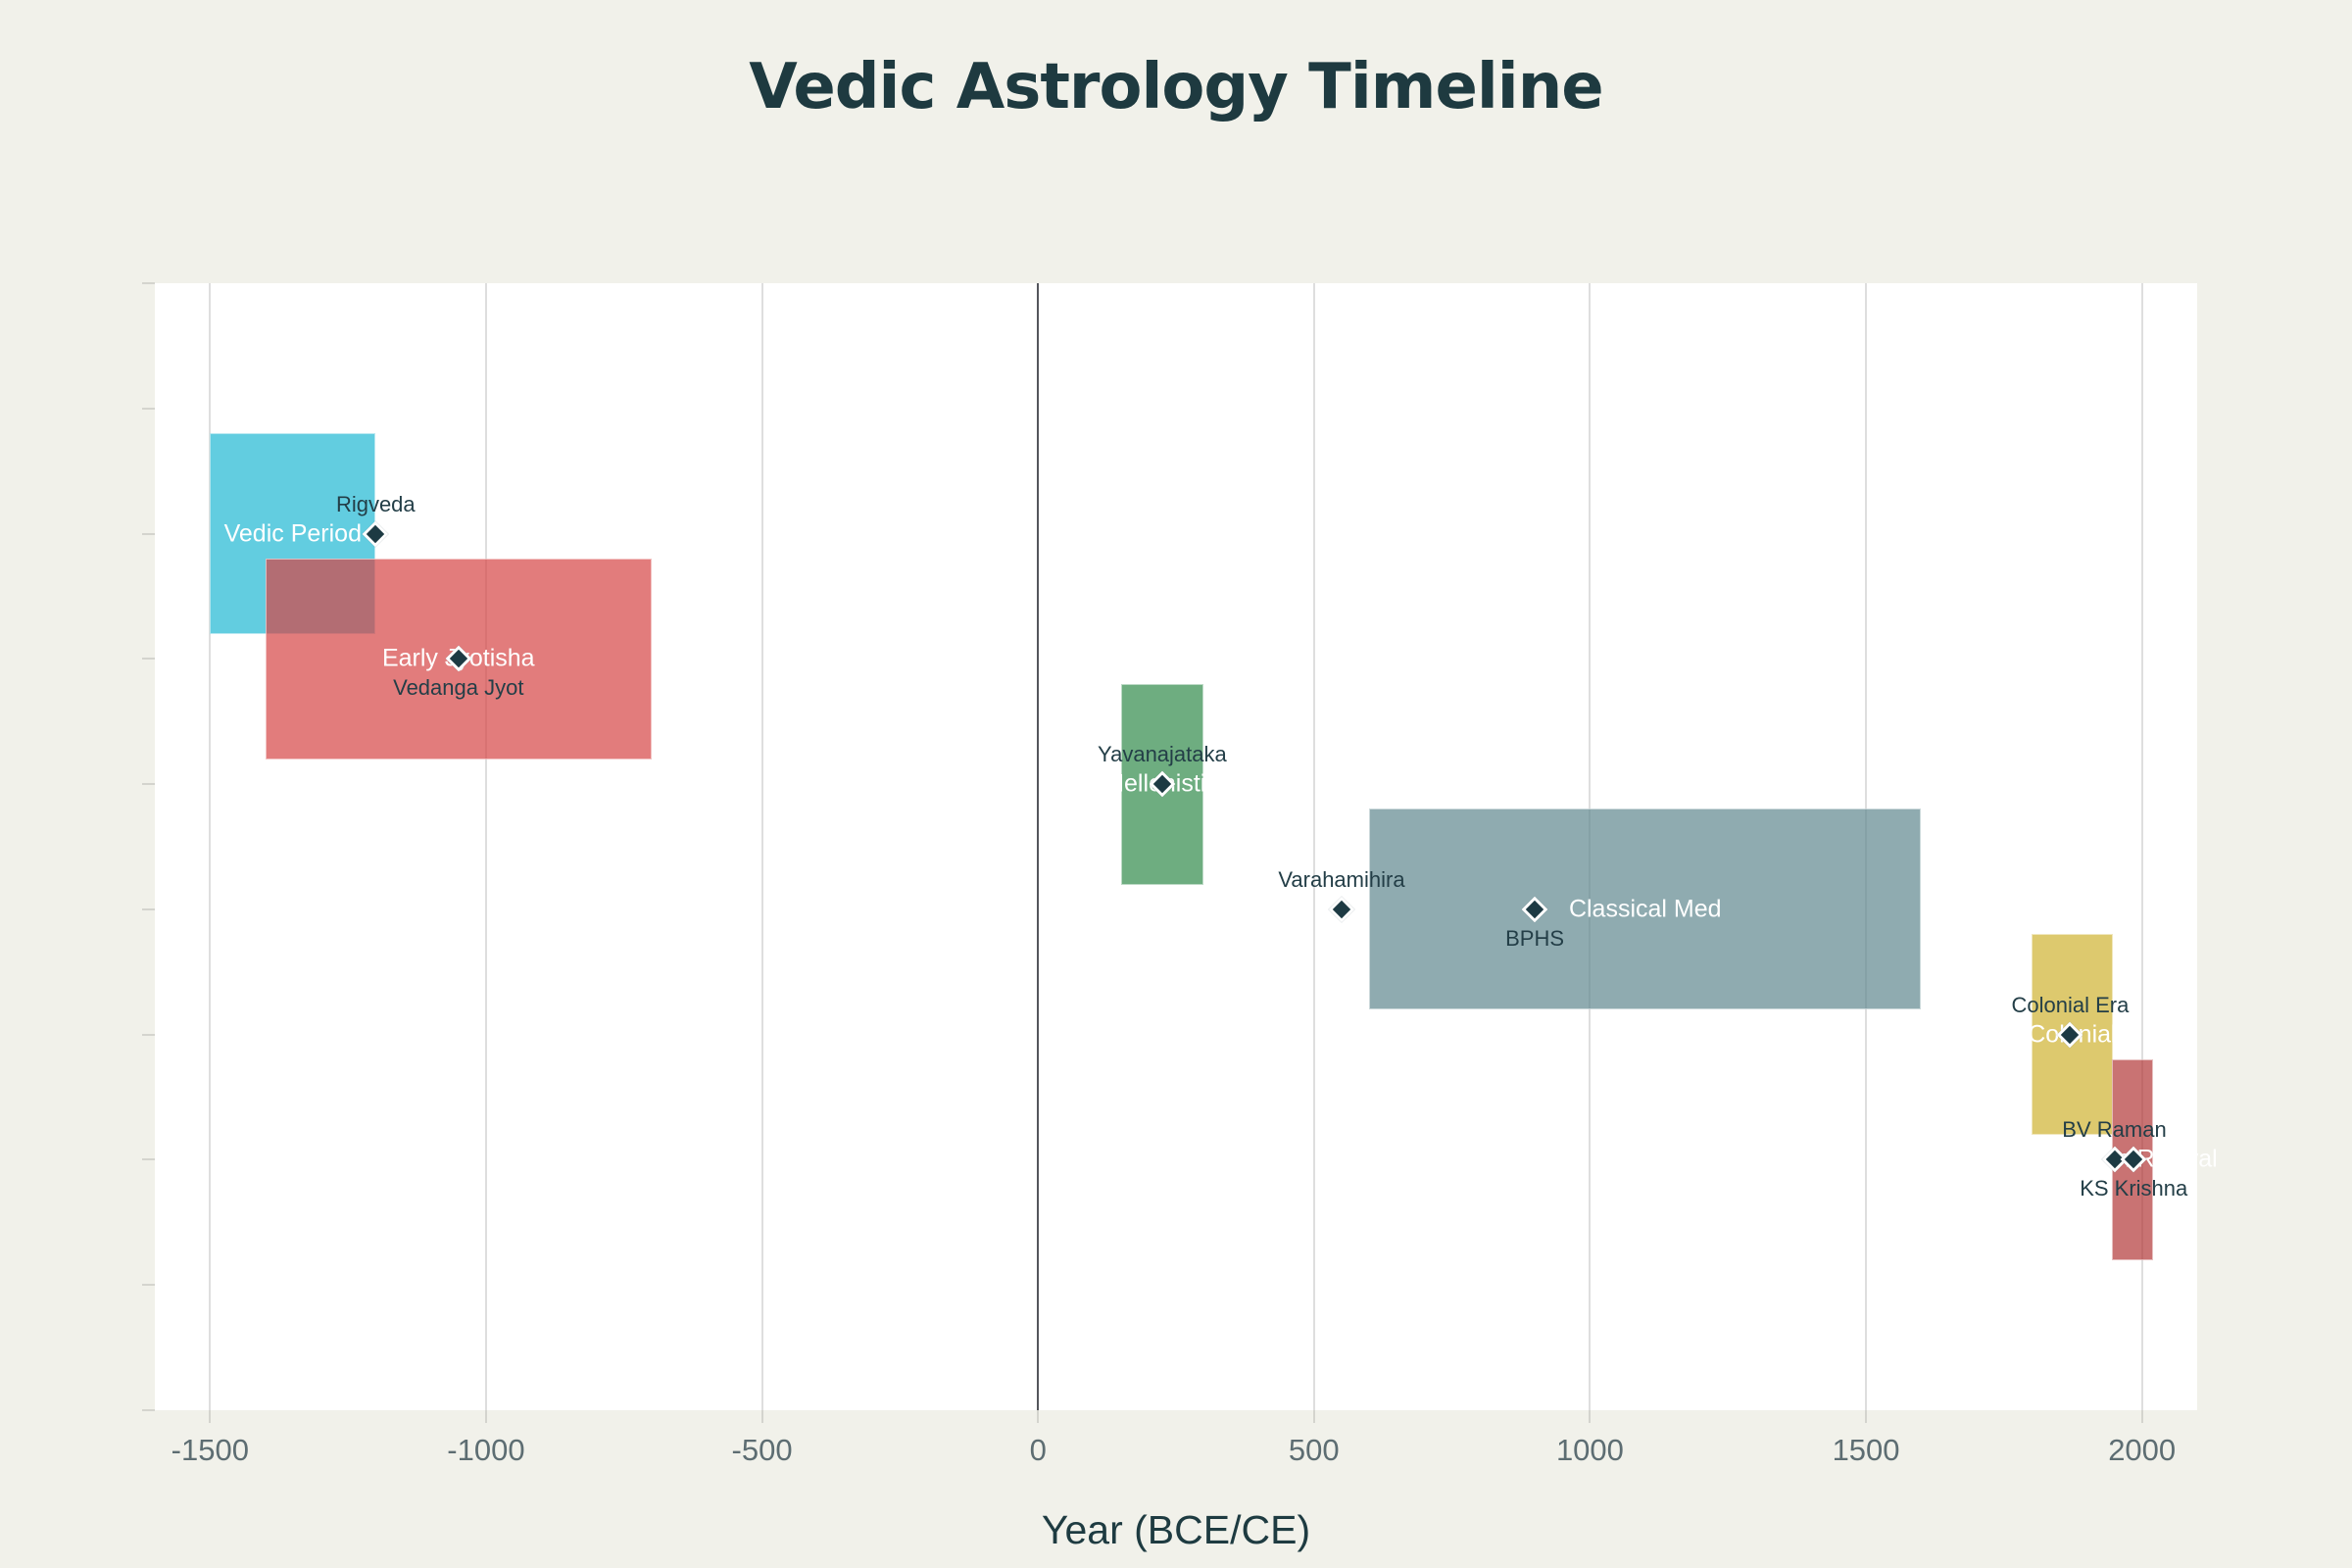 The width and height of the screenshot is (2352, 1568). I want to click on event-marker-label: Rigveda, so click(375, 504).